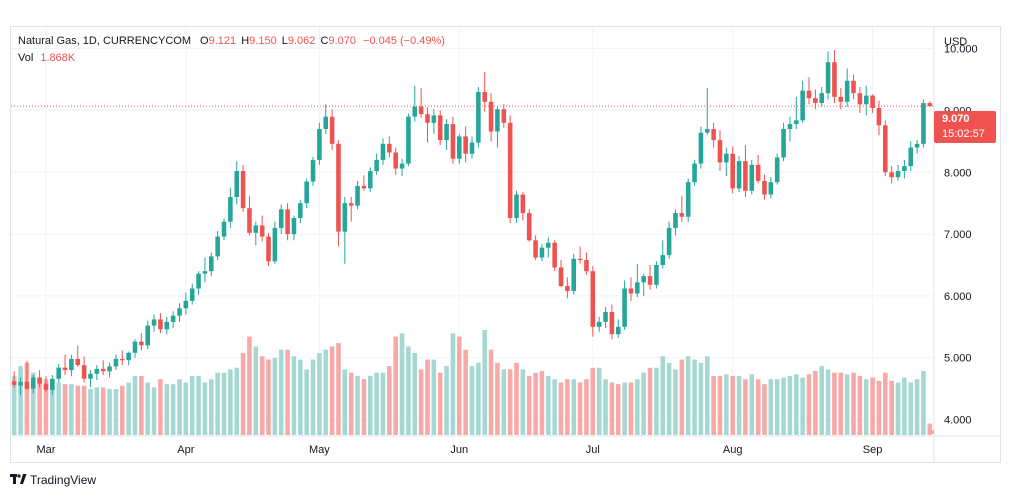 This screenshot has height=498, width=1012. I want to click on volume-legend: Vol 1.868K, so click(46, 58).